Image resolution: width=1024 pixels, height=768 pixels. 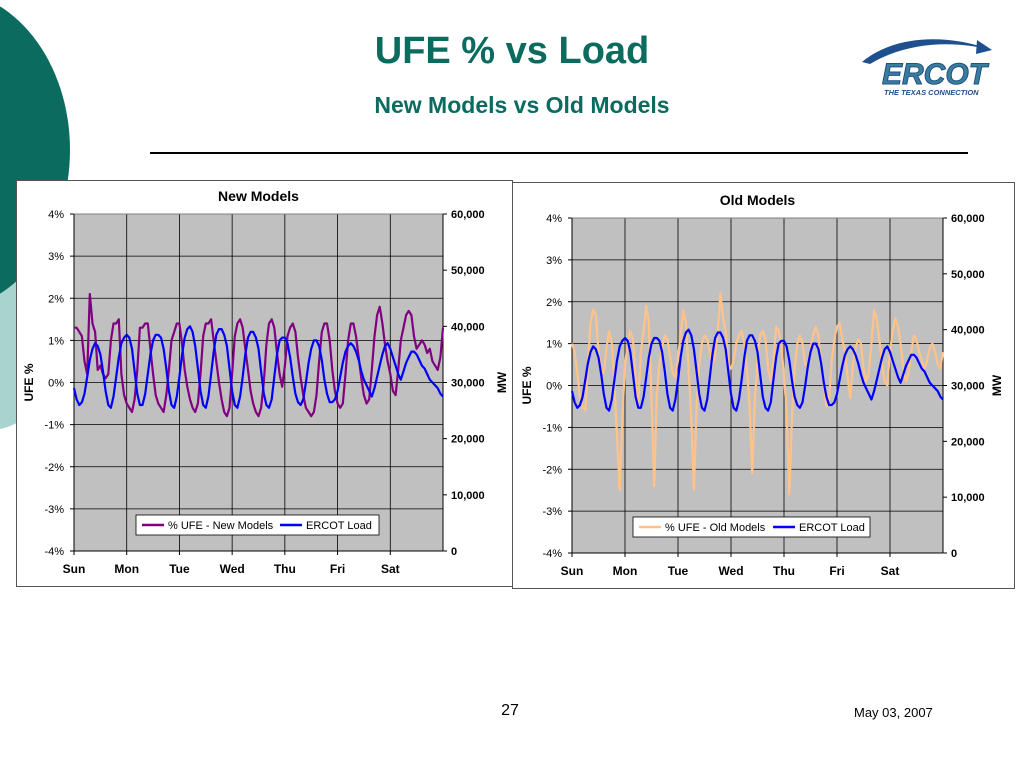 What do you see at coordinates (936, 74) in the screenshot?
I see `logo-wordmark: ERCOT` at bounding box center [936, 74].